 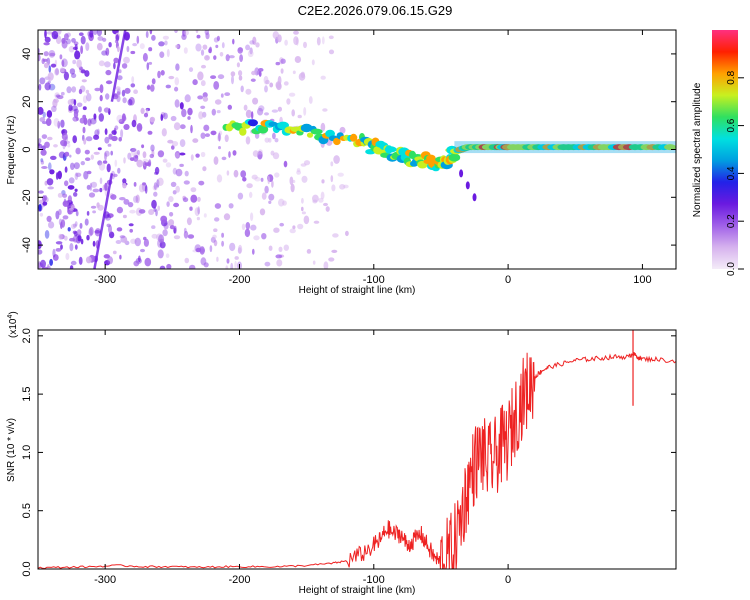 What do you see at coordinates (310, 135) in the screenshot?
I see `ridge-blob` at bounding box center [310, 135].